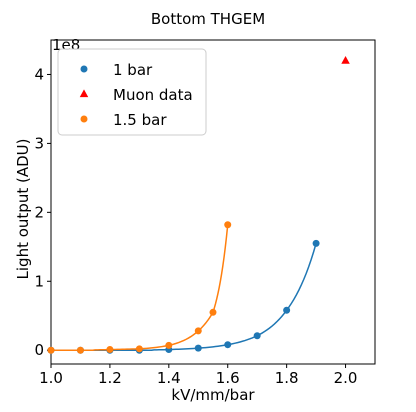  What do you see at coordinates (345, 60) in the screenshot?
I see `data-point-Muon-data` at bounding box center [345, 60].